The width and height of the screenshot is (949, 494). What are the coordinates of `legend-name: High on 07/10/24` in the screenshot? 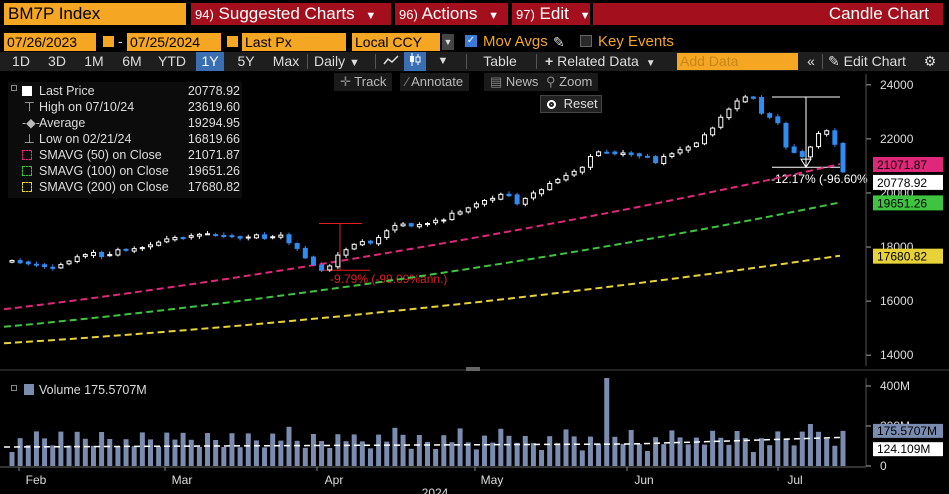 It's located at (87, 107).